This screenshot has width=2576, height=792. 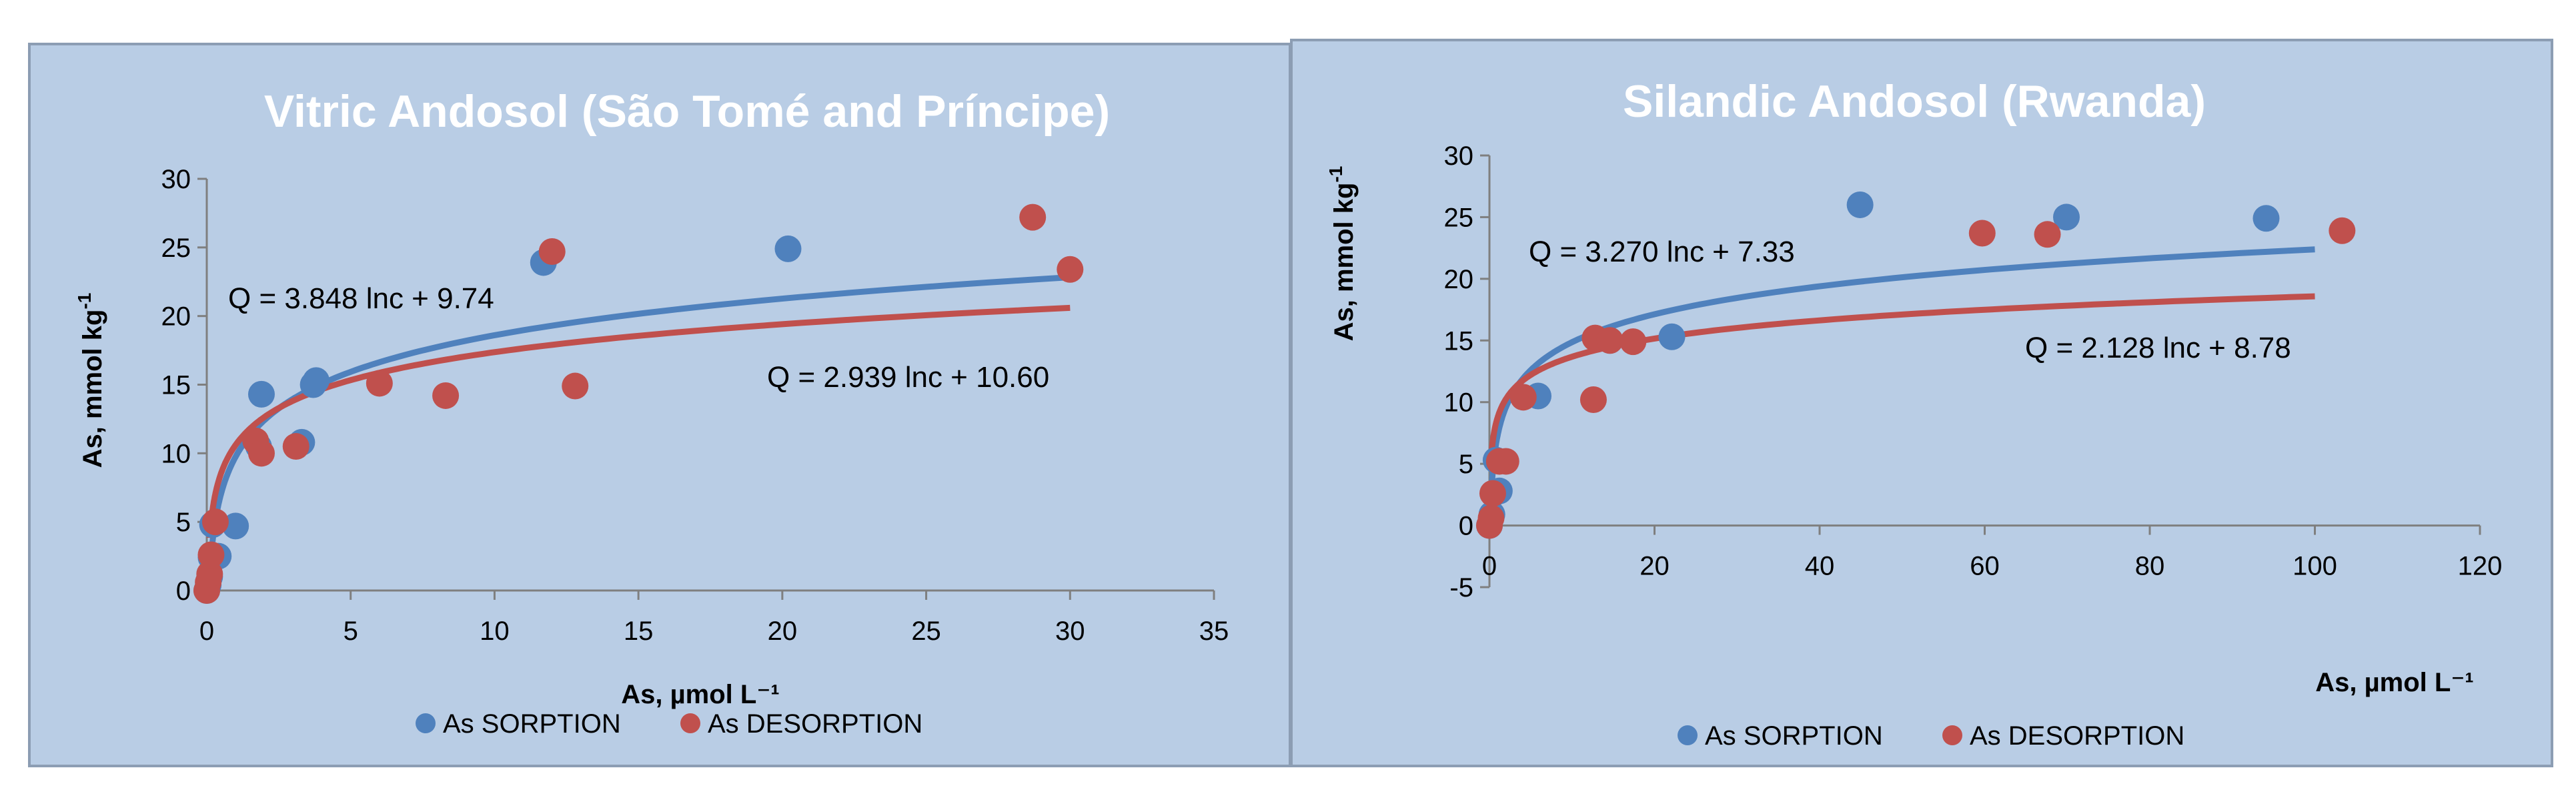 What do you see at coordinates (2315, 566) in the screenshot?
I see `x-tick-label: 100` at bounding box center [2315, 566].